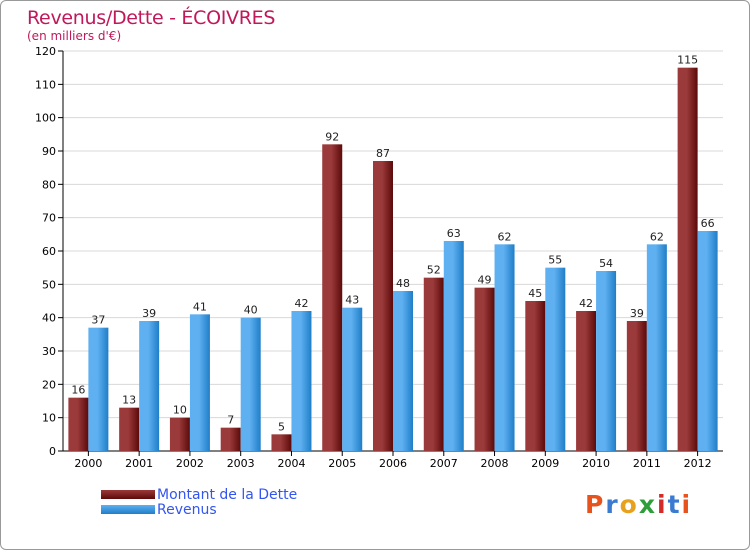 This screenshot has width=750, height=550. Describe the element at coordinates (301, 303) in the screenshot. I see `data-label-revenus: 42` at that location.